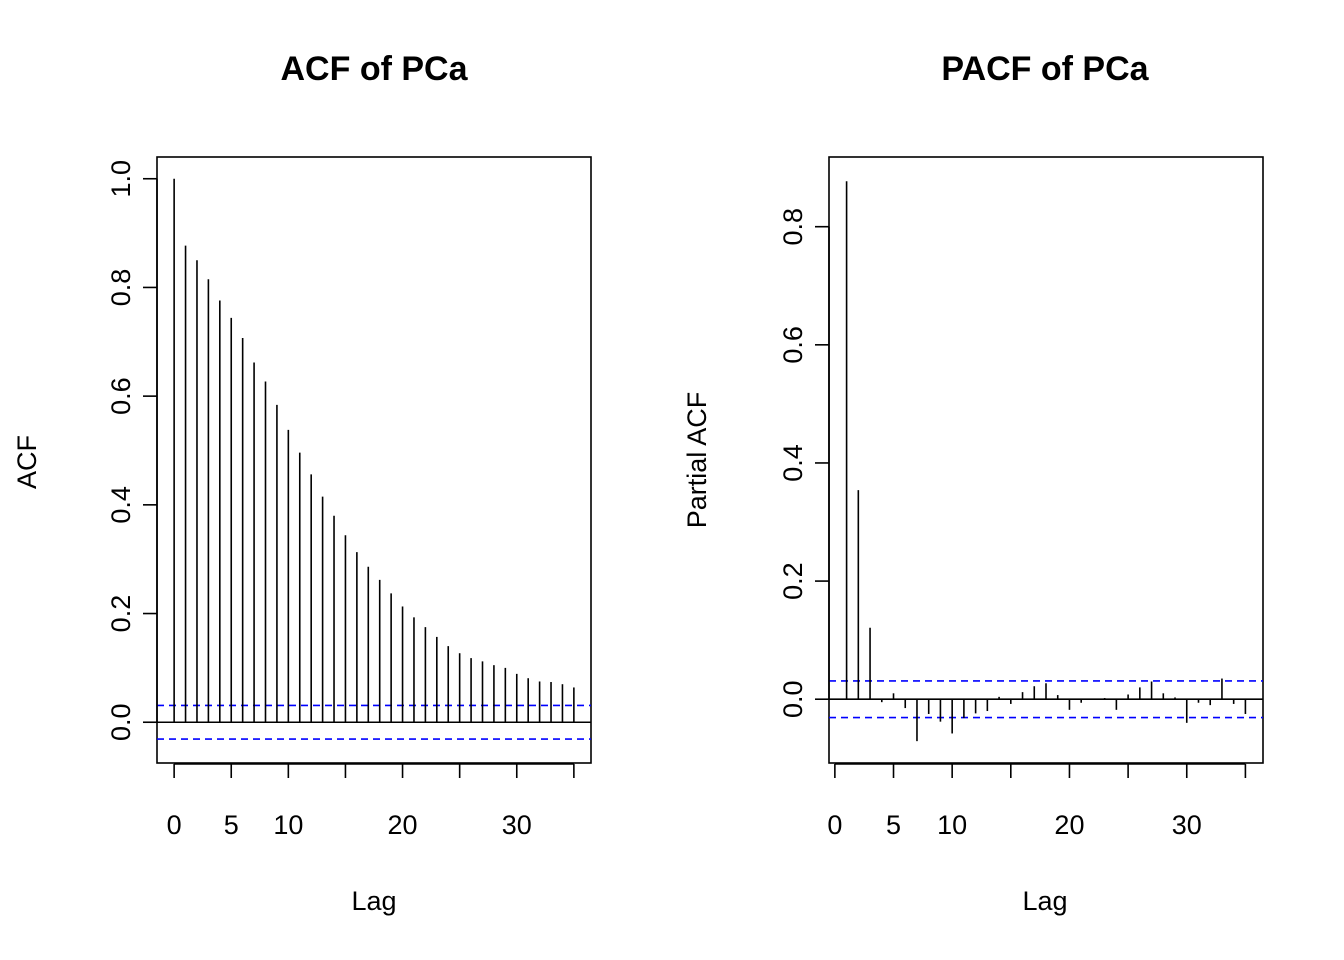 The width and height of the screenshot is (1344, 960). What do you see at coordinates (1069, 825) in the screenshot?
I see `pacf-x-tick-label-20: 20` at bounding box center [1069, 825].